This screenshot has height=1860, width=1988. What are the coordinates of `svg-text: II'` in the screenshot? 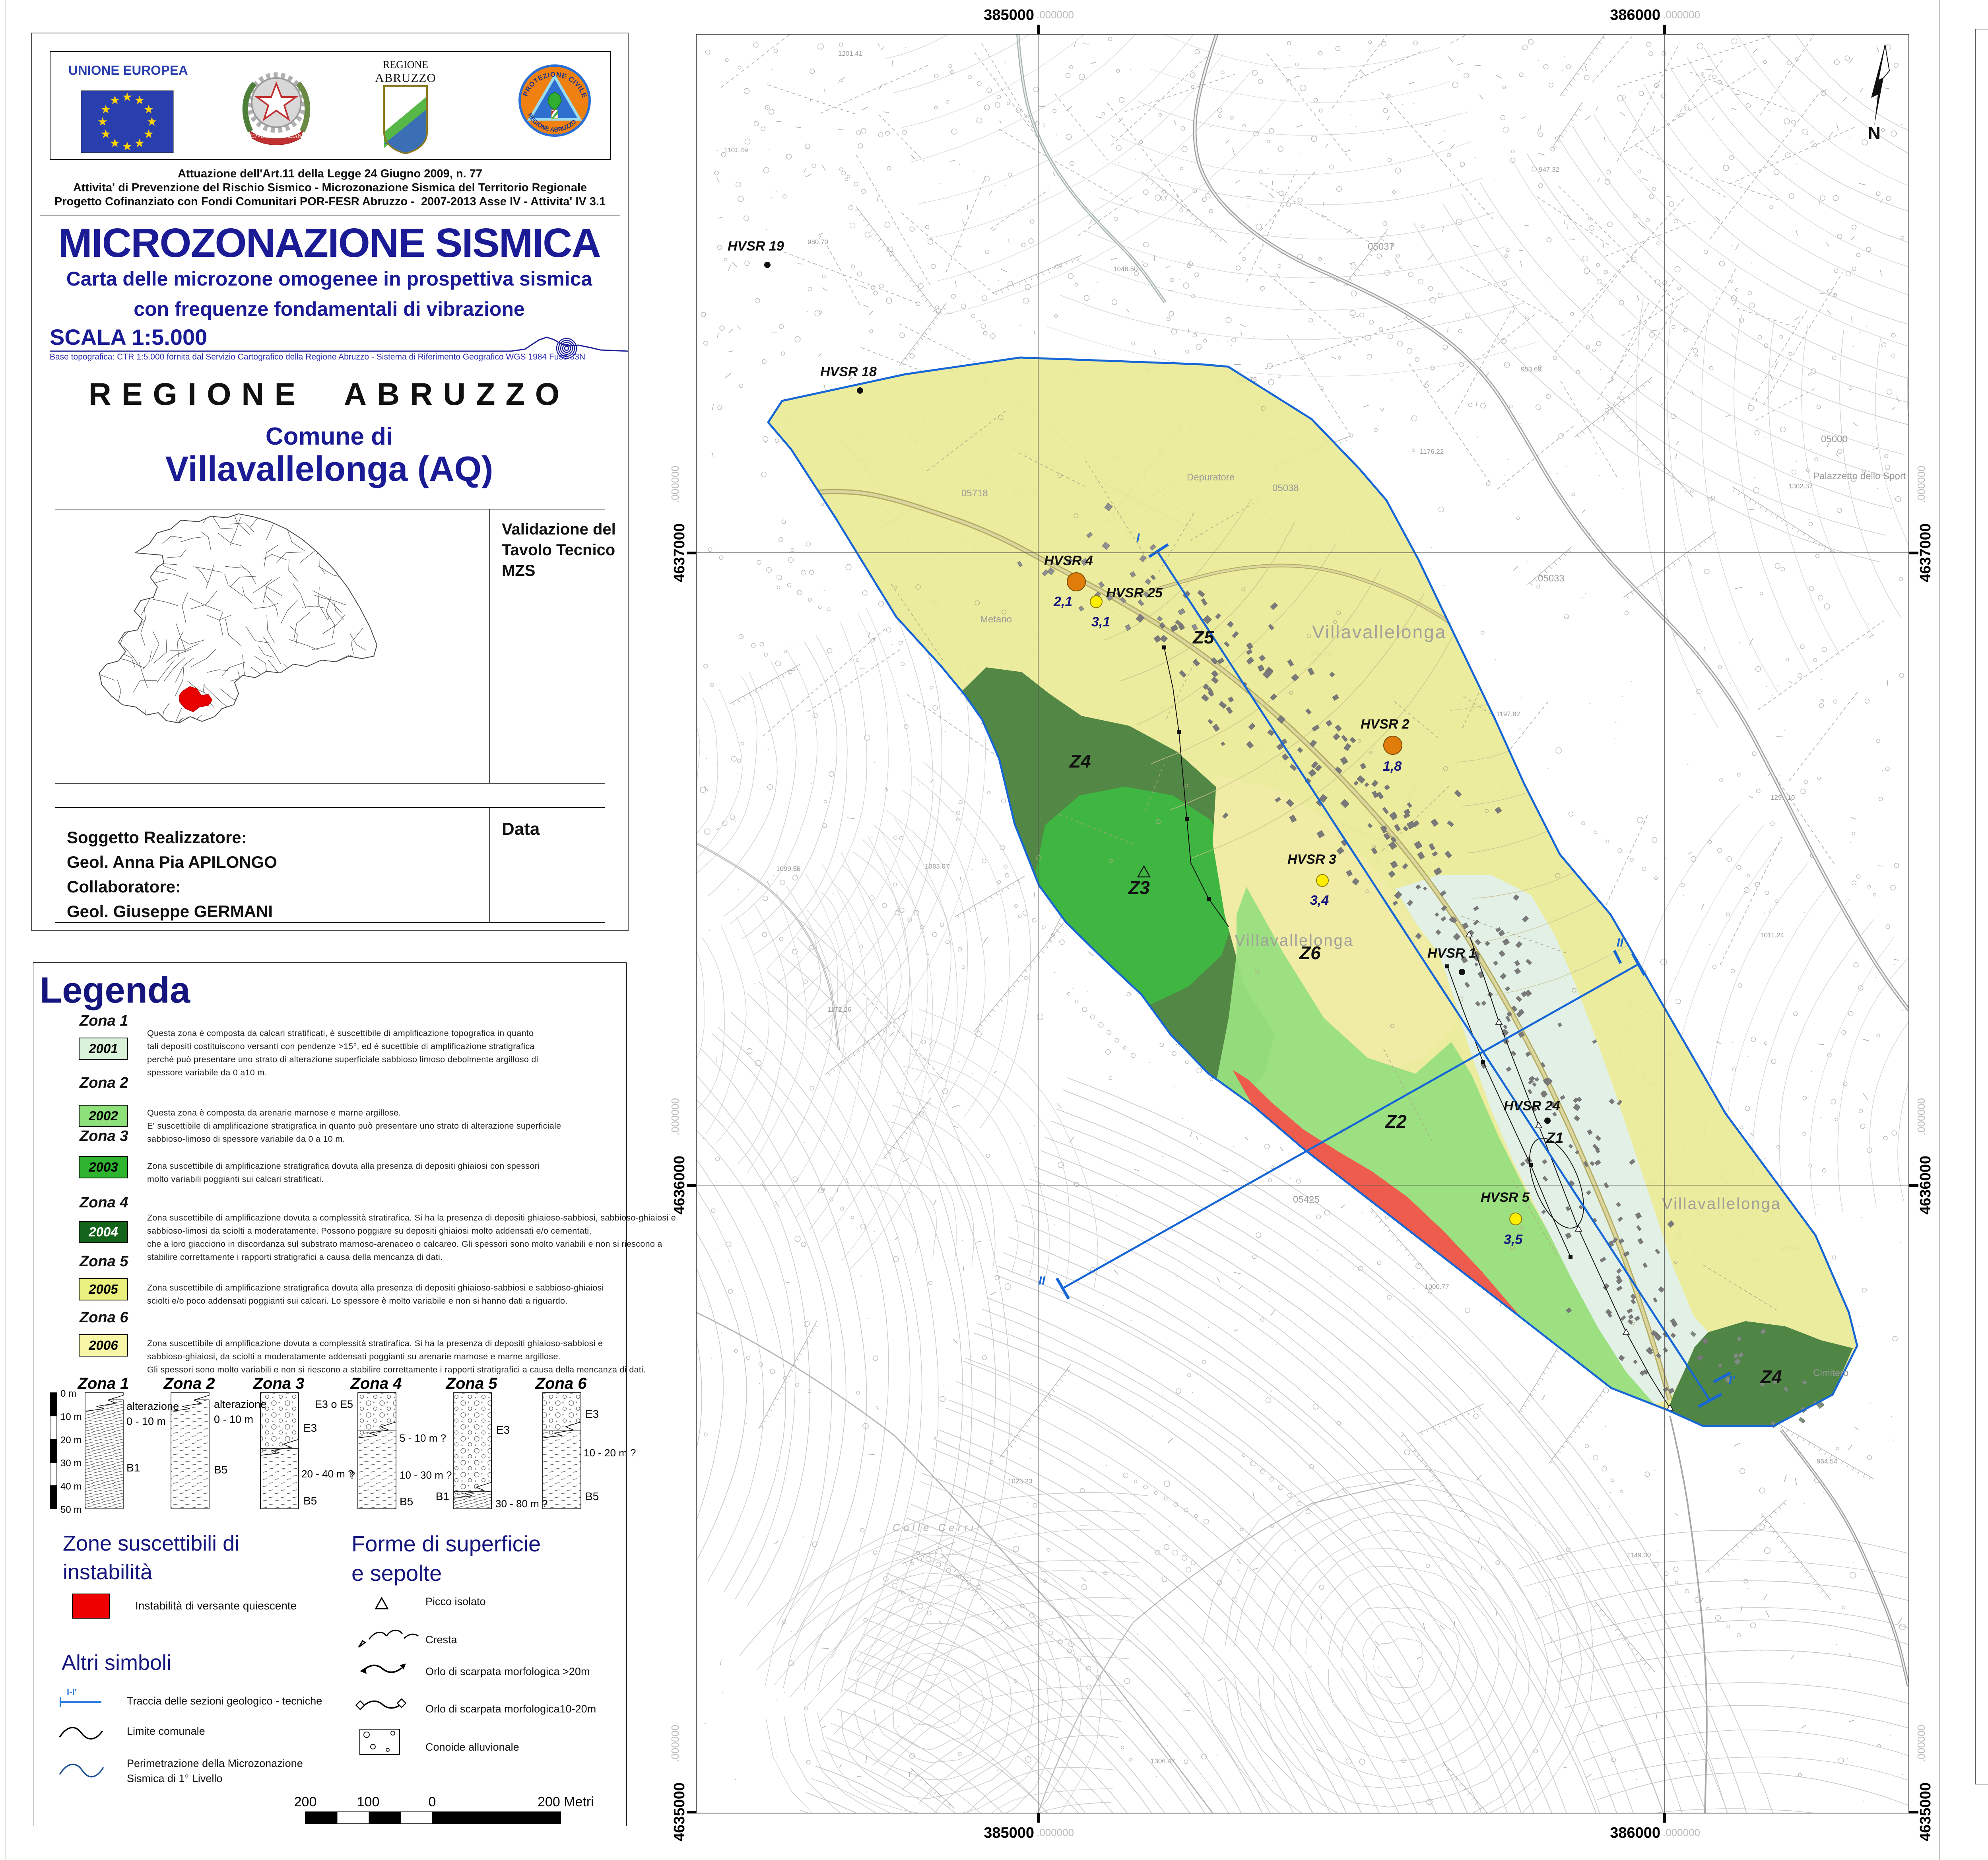 It's located at (1622, 942).